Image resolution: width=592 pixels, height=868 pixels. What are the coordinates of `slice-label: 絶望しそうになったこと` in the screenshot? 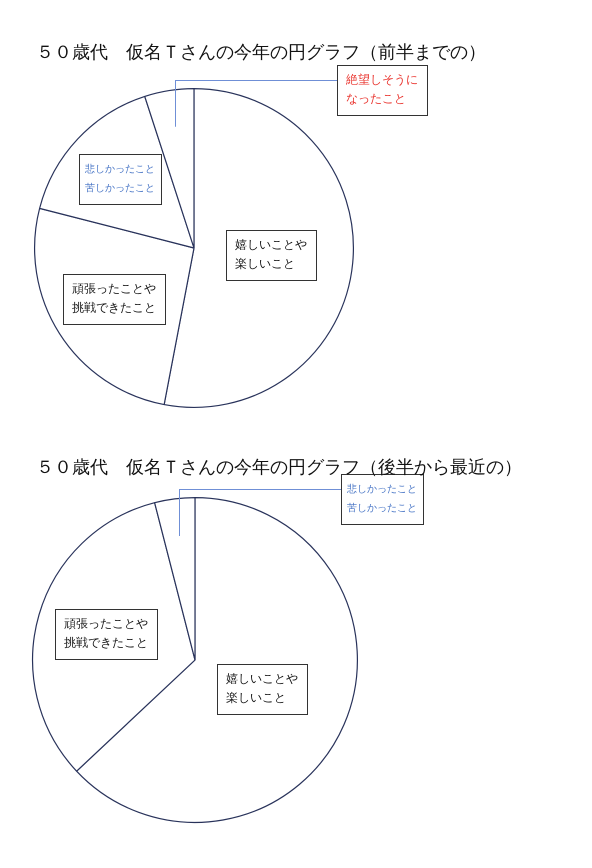 It's located at (381, 89).